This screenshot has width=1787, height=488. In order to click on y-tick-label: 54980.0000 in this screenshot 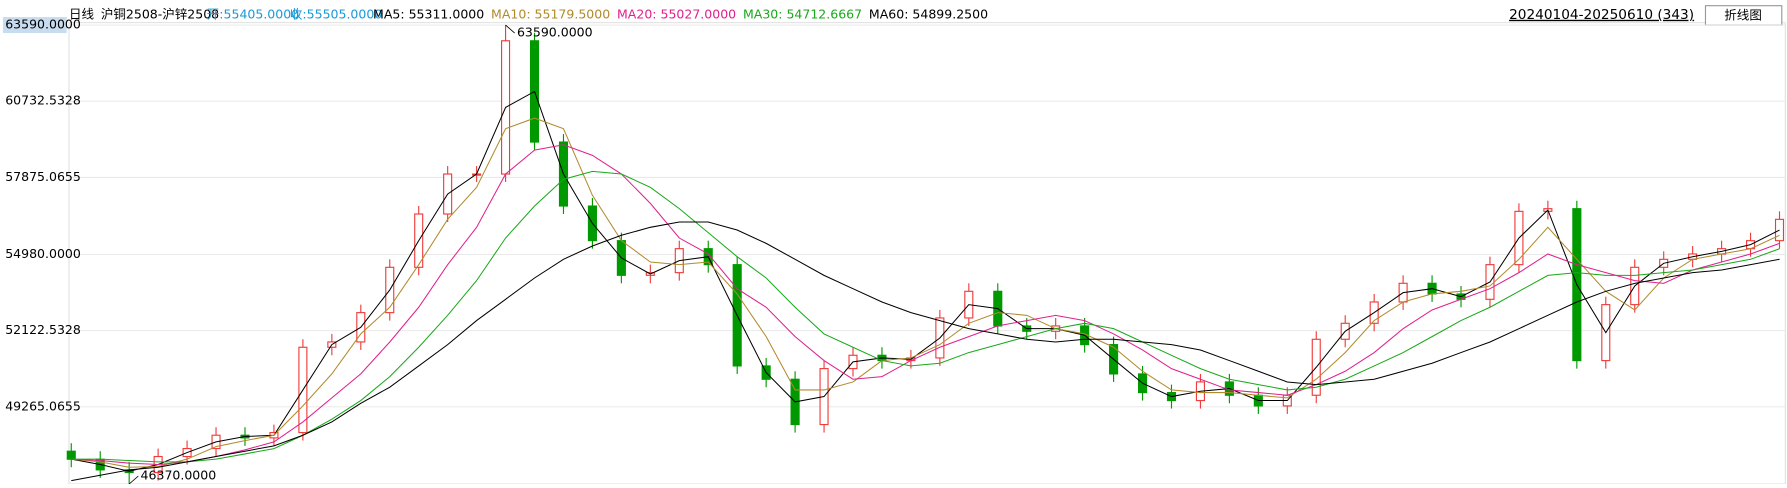, I will do `click(43, 253)`.